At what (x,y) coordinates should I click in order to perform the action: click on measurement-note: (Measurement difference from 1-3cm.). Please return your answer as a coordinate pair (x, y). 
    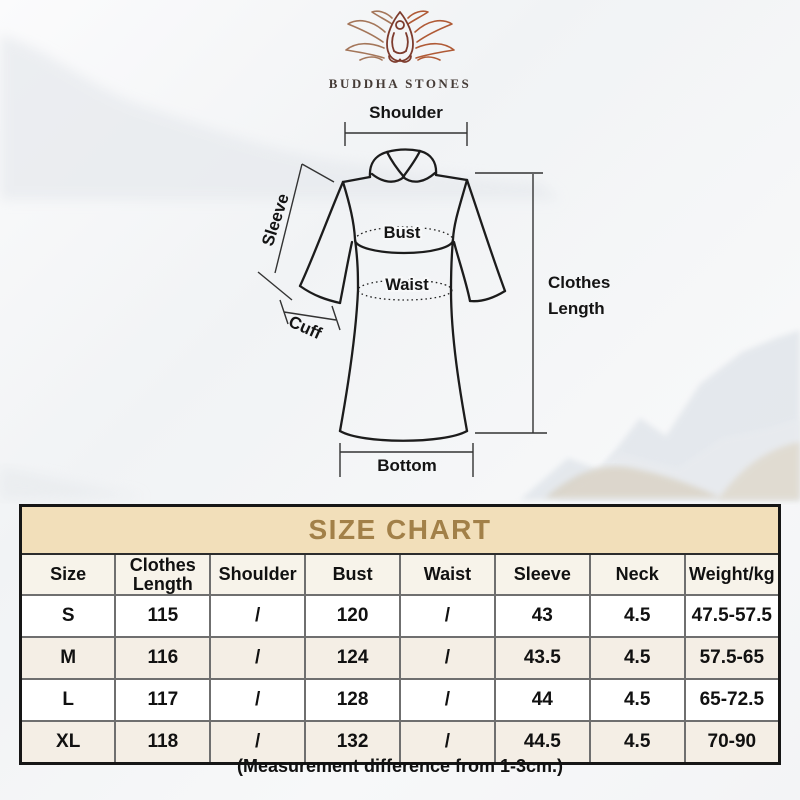
    Looking at the image, I should click on (400, 766).